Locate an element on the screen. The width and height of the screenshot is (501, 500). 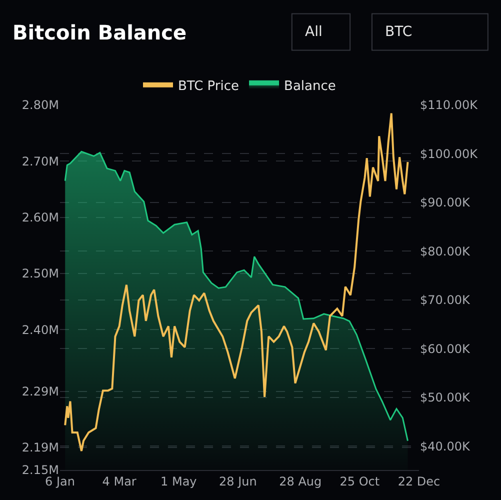
x-tick-label: 1 May is located at coordinates (178, 481).